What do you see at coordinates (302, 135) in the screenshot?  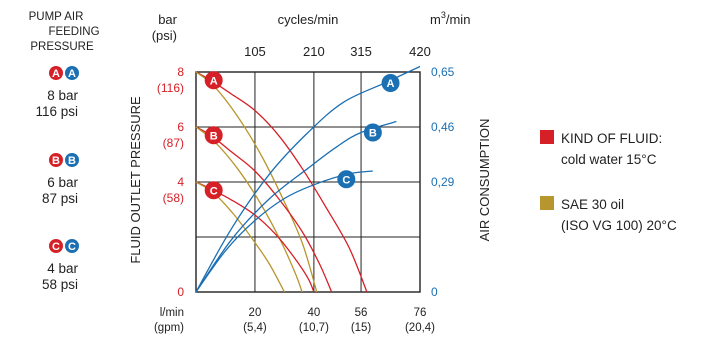 I see `curve-badges: A B C A B C` at bounding box center [302, 135].